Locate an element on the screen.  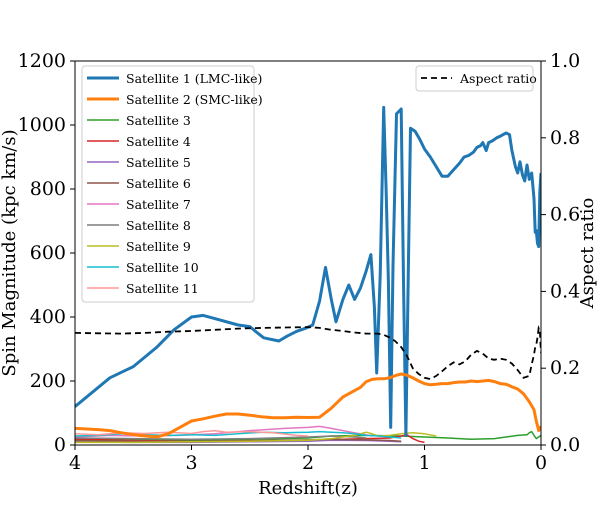
x-axis-label: Redshift(z) is located at coordinates (308, 488).